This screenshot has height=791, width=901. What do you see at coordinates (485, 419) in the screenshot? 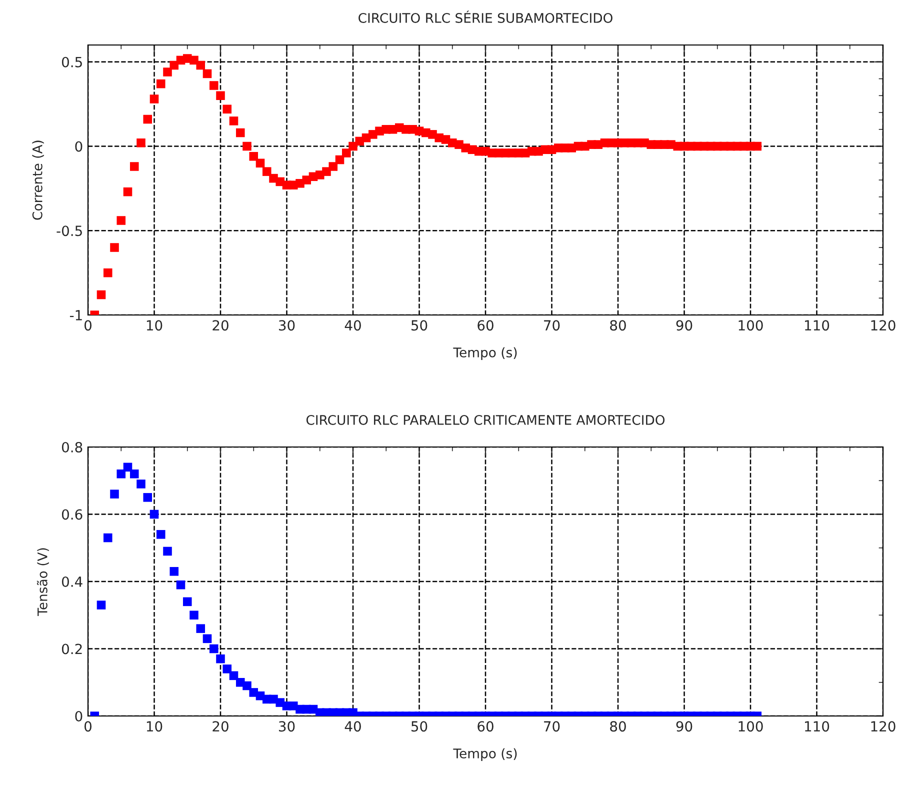
I see `chart-title: CIRCUITO RLC PARALELO CRITICAMENTE AMORTECIDO` at bounding box center [485, 419].